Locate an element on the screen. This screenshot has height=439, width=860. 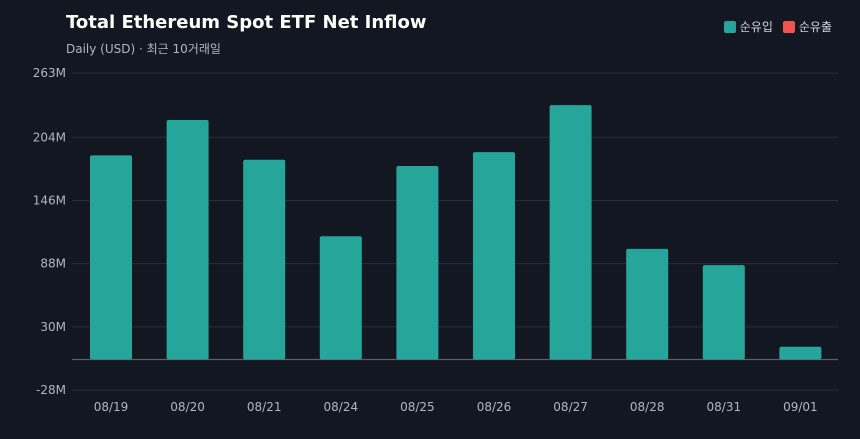
legend-swatch-outflow is located at coordinates (788, 26).